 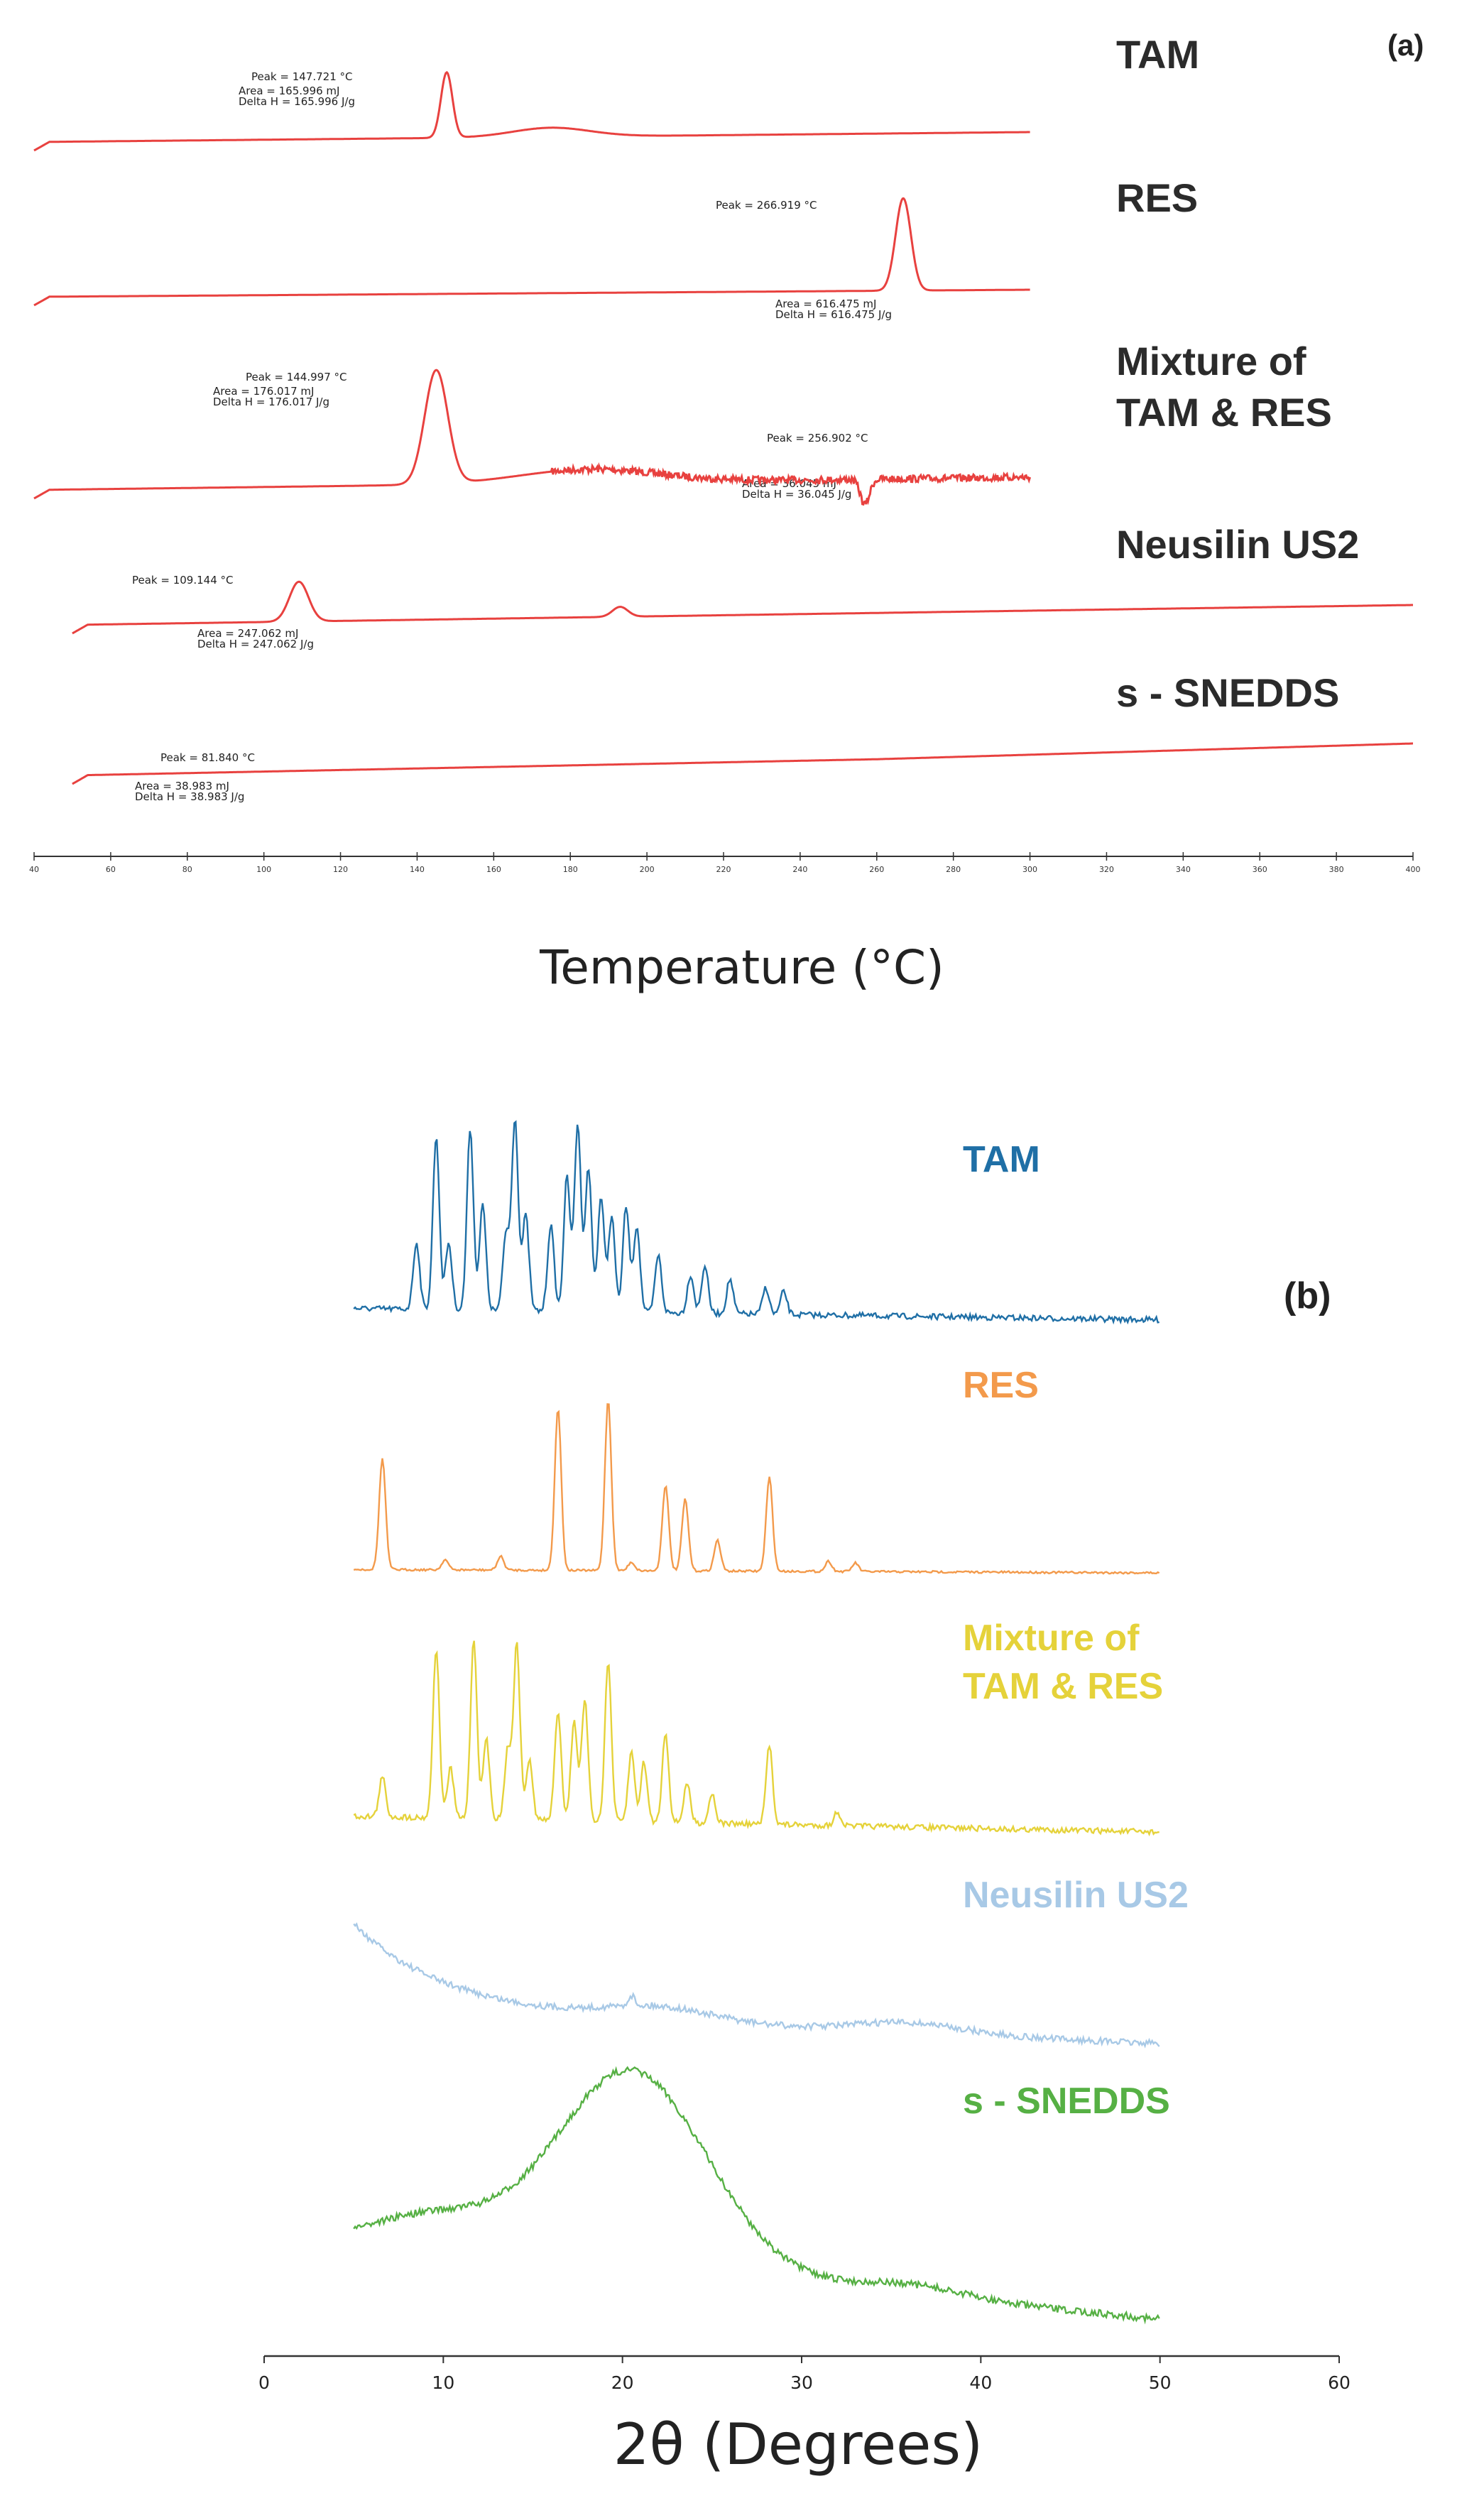 I want to click on ann-res-area: Area = 616.475 mJ, so click(x=825, y=304).